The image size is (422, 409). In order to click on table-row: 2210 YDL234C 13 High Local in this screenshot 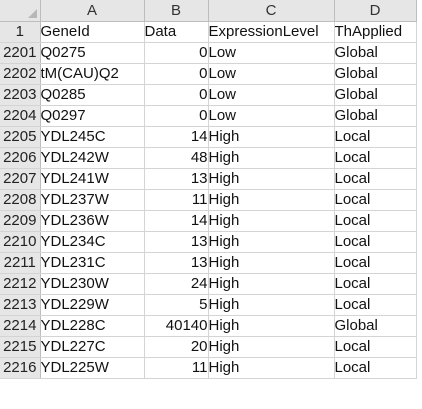, I will do `click(208, 242)`.